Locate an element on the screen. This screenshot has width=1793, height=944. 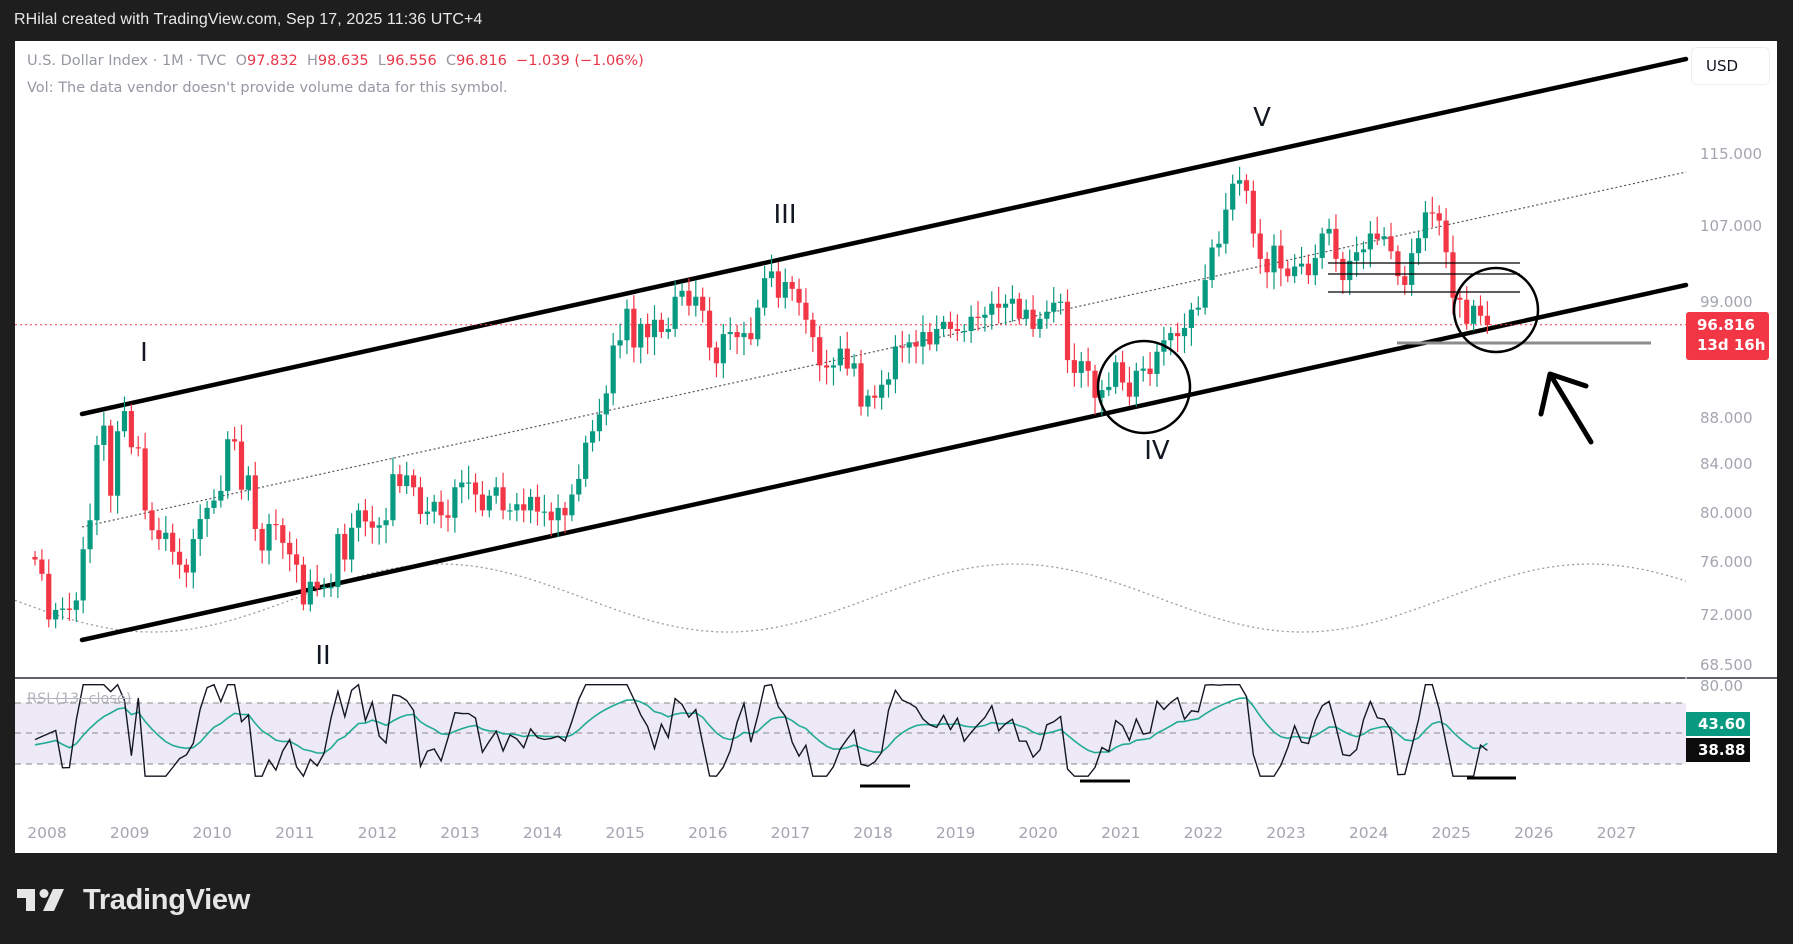
year-tick-label: 2010 is located at coordinates (212, 833).